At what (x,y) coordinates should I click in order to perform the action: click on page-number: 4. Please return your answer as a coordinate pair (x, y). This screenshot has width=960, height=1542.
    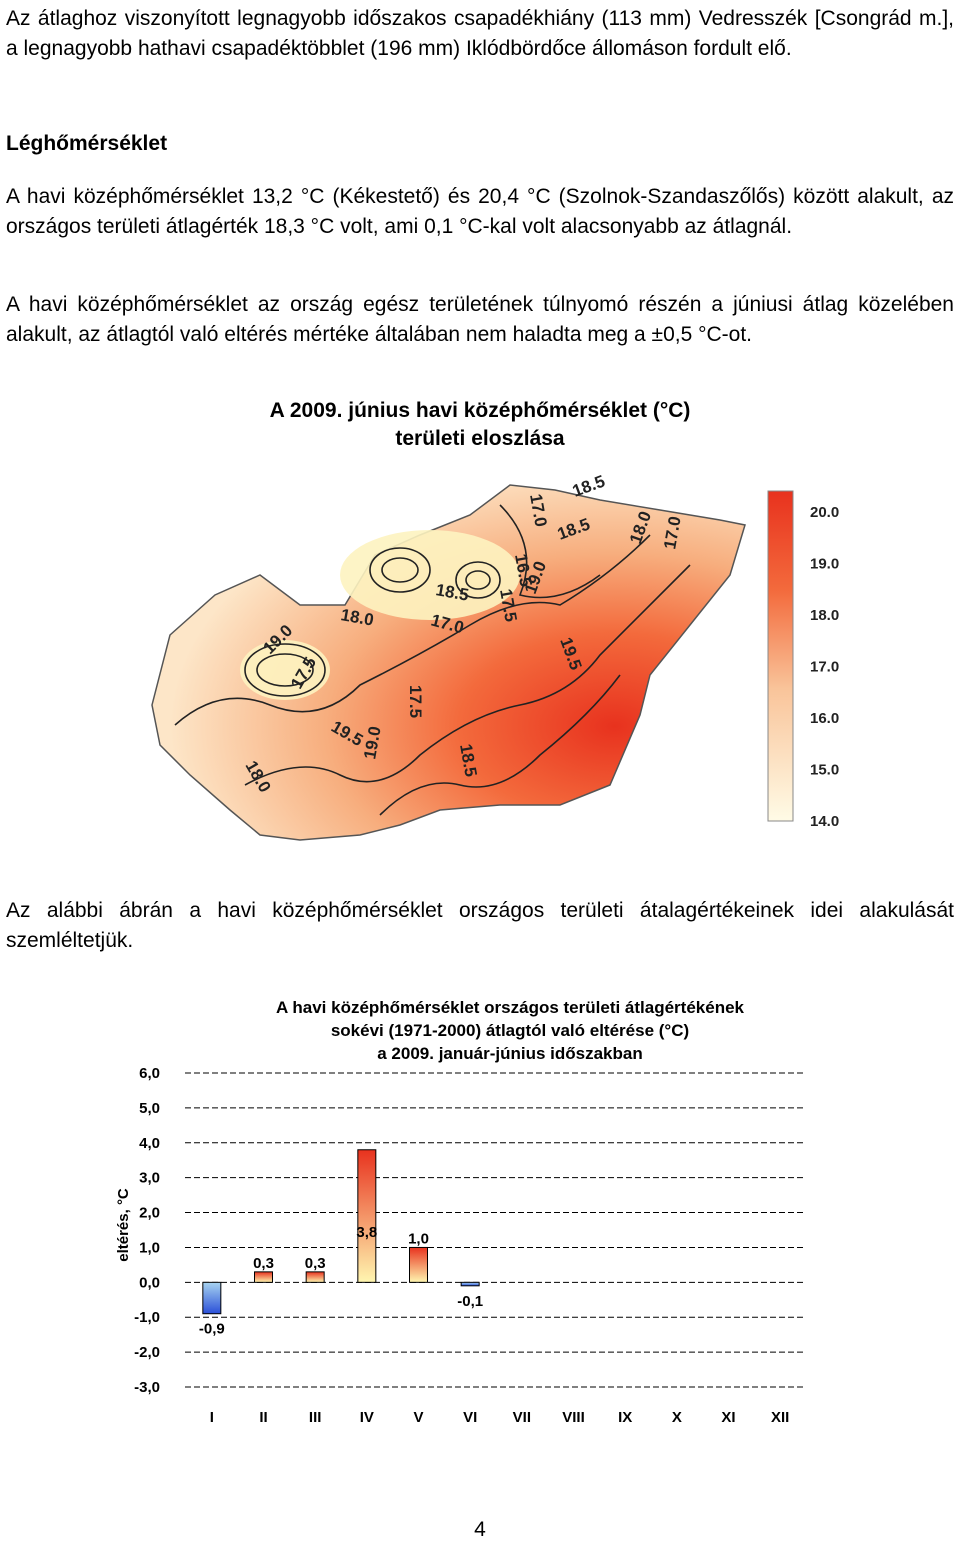
    Looking at the image, I should click on (480, 1529).